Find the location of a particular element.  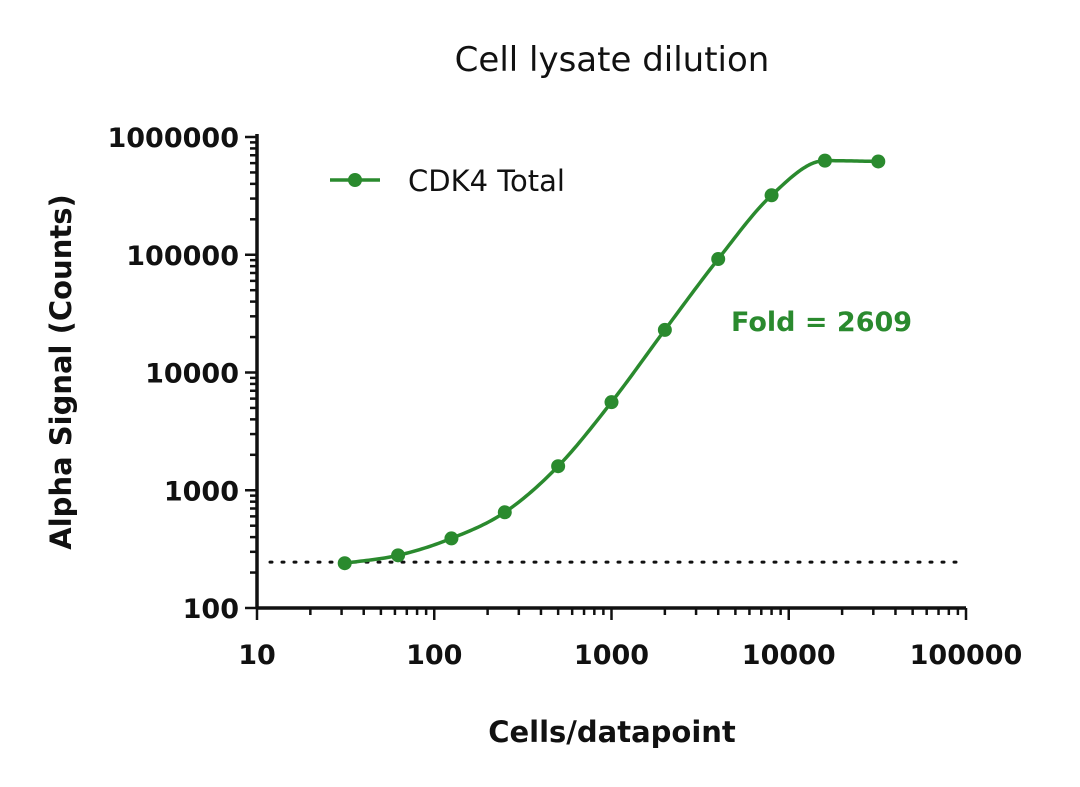

y-tick-label: 1000000 is located at coordinates (173, 138).